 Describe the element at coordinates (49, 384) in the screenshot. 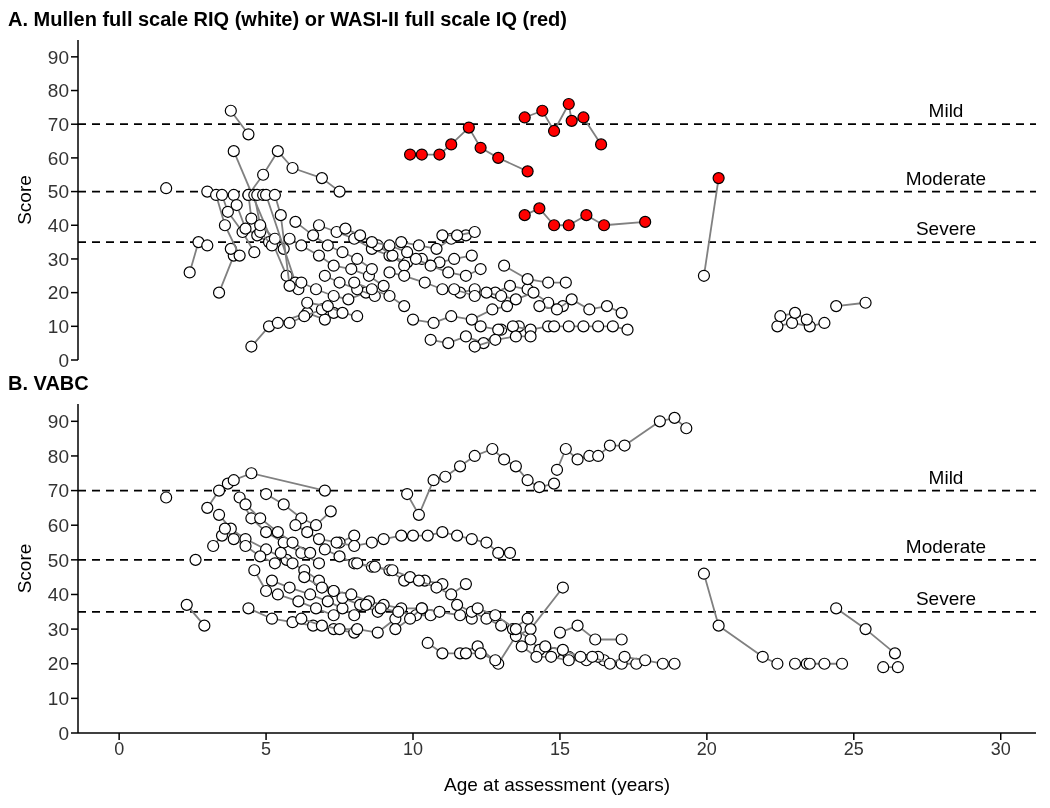

I see `chart-title: B. VABC` at that location.